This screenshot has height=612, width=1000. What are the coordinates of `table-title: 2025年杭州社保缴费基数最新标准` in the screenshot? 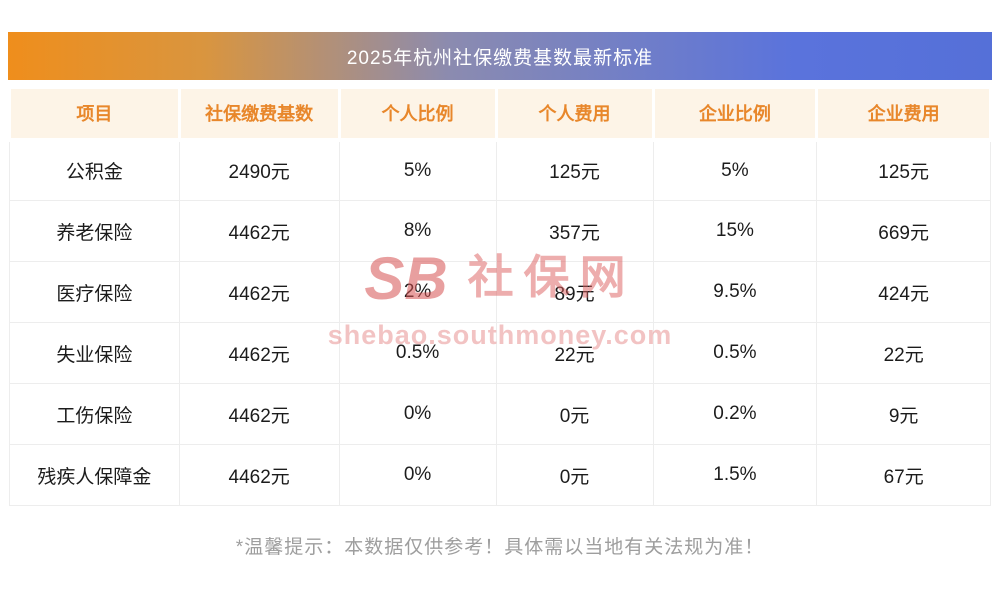 It's located at (500, 58).